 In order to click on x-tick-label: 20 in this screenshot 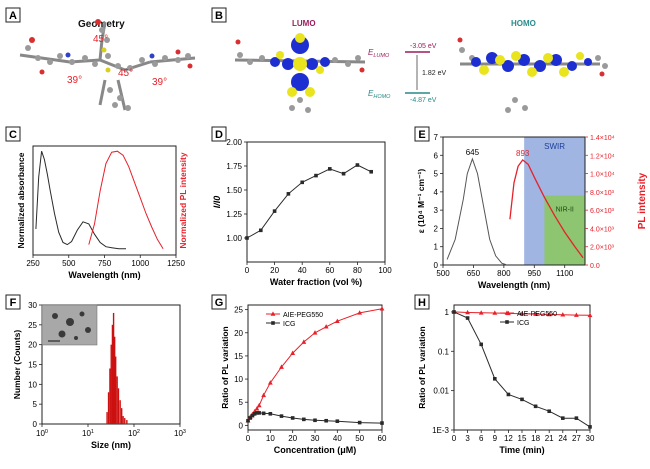, I will do `click(292, 438)`.